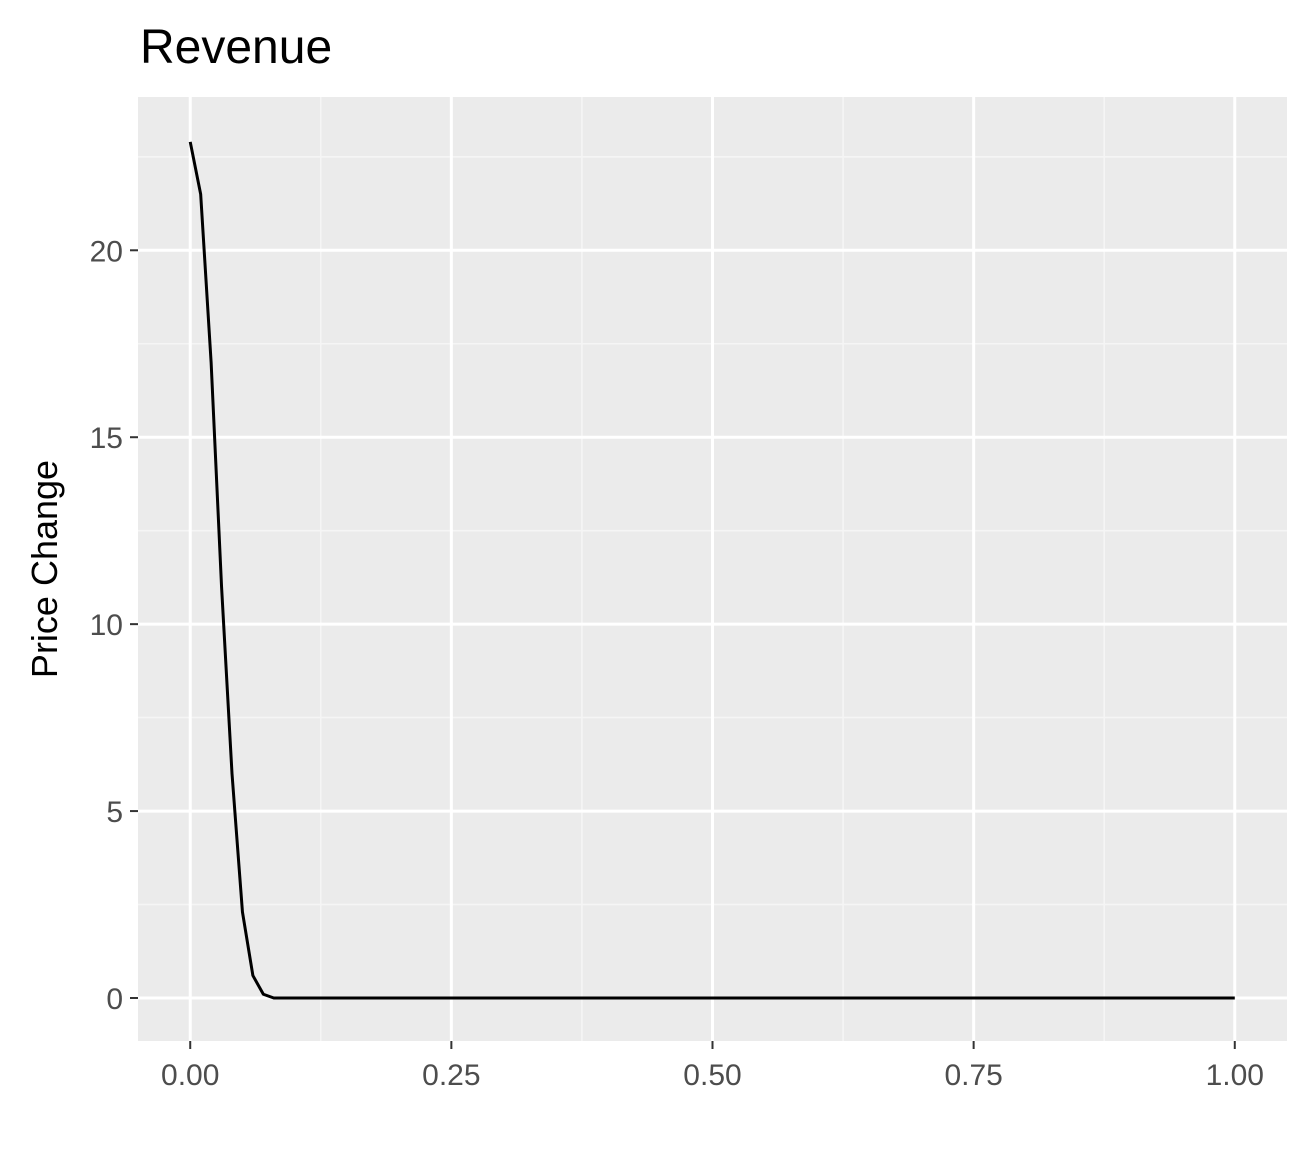 The height and width of the screenshot is (1174, 1309). What do you see at coordinates (973, 1075) in the screenshot?
I see `x-tick-label: 0.75` at bounding box center [973, 1075].